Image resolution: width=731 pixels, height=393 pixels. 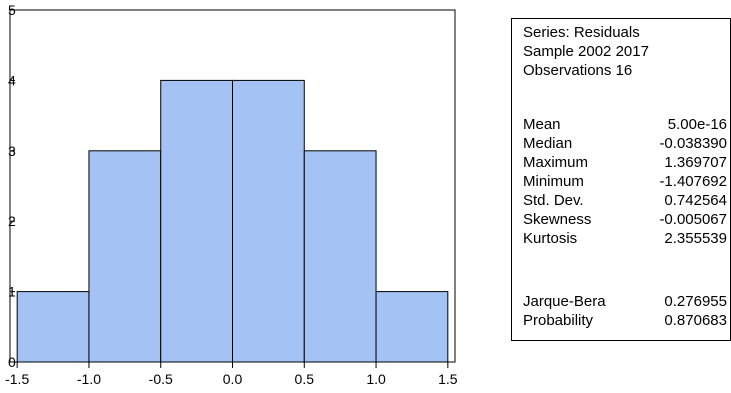 What do you see at coordinates (695, 162) in the screenshot?
I see `stat-value: 1.369707` at bounding box center [695, 162].